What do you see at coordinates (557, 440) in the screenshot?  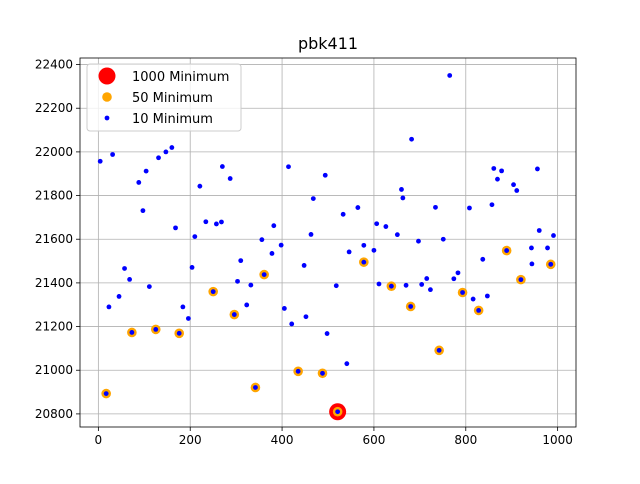 I see `x-tick-label: 1000` at bounding box center [557, 440].